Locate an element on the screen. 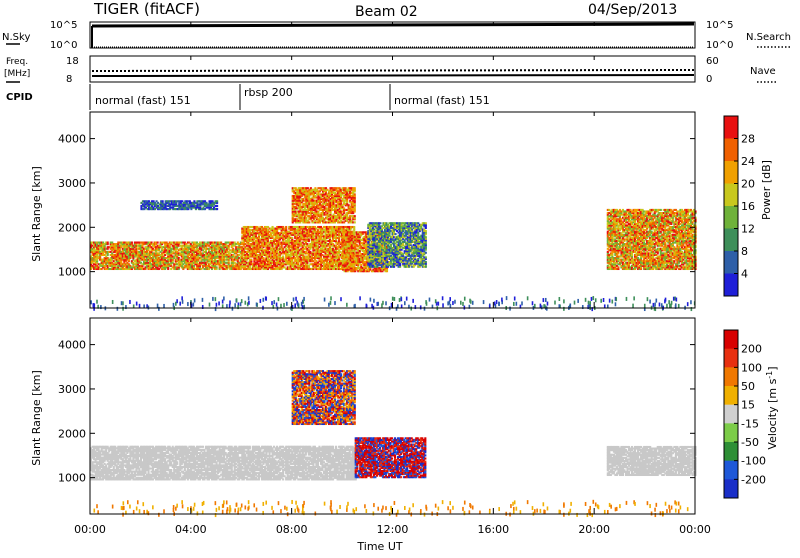  nsky-tick-bottom: 10^0 is located at coordinates (63, 45).